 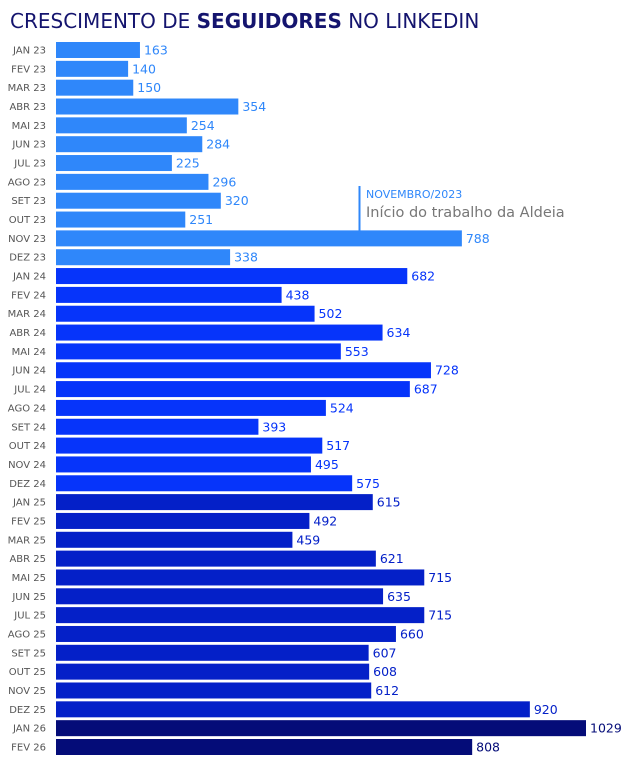 I want to click on category-label: MAR 23, so click(x=27, y=88).